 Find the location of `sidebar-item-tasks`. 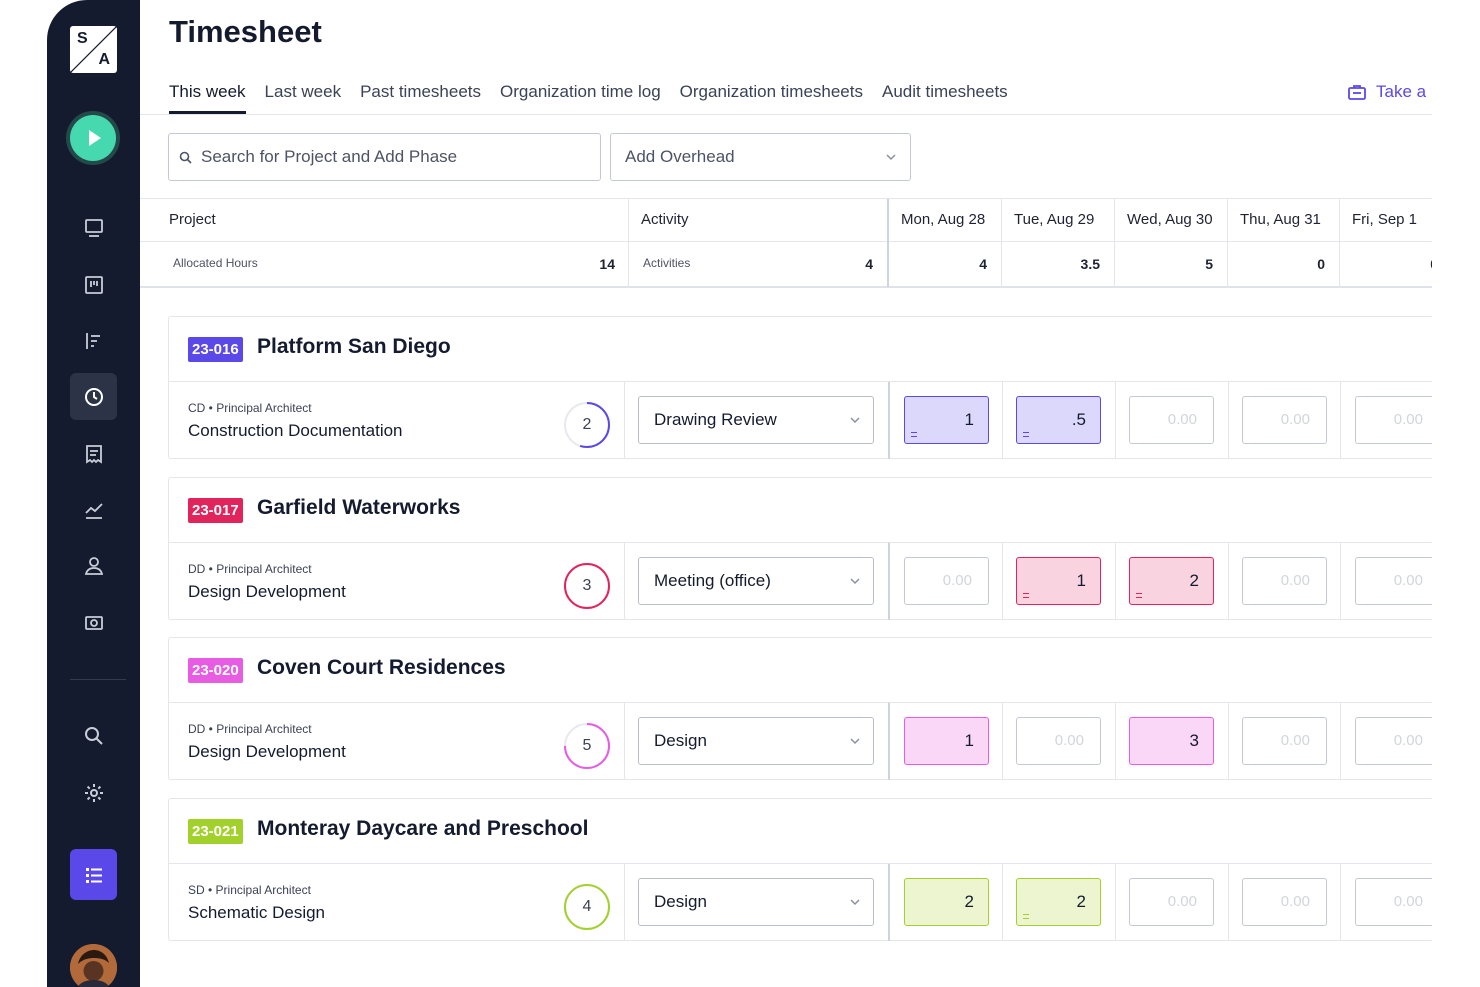

sidebar-item-tasks is located at coordinates (93, 874).